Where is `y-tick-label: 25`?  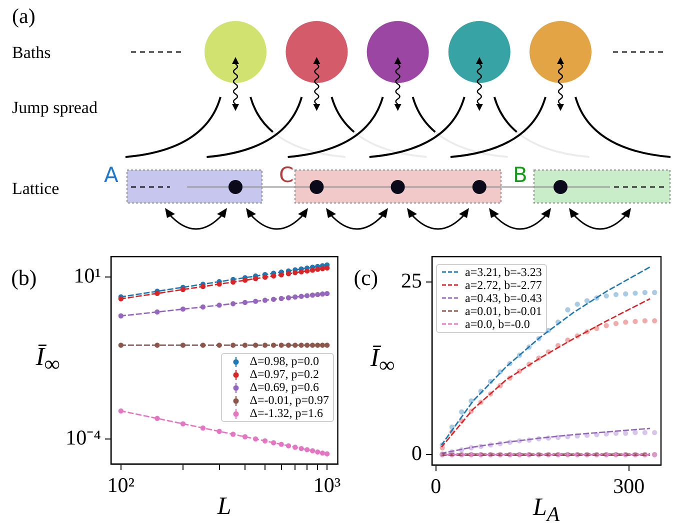
y-tick-label: 25 is located at coordinates (411, 280).